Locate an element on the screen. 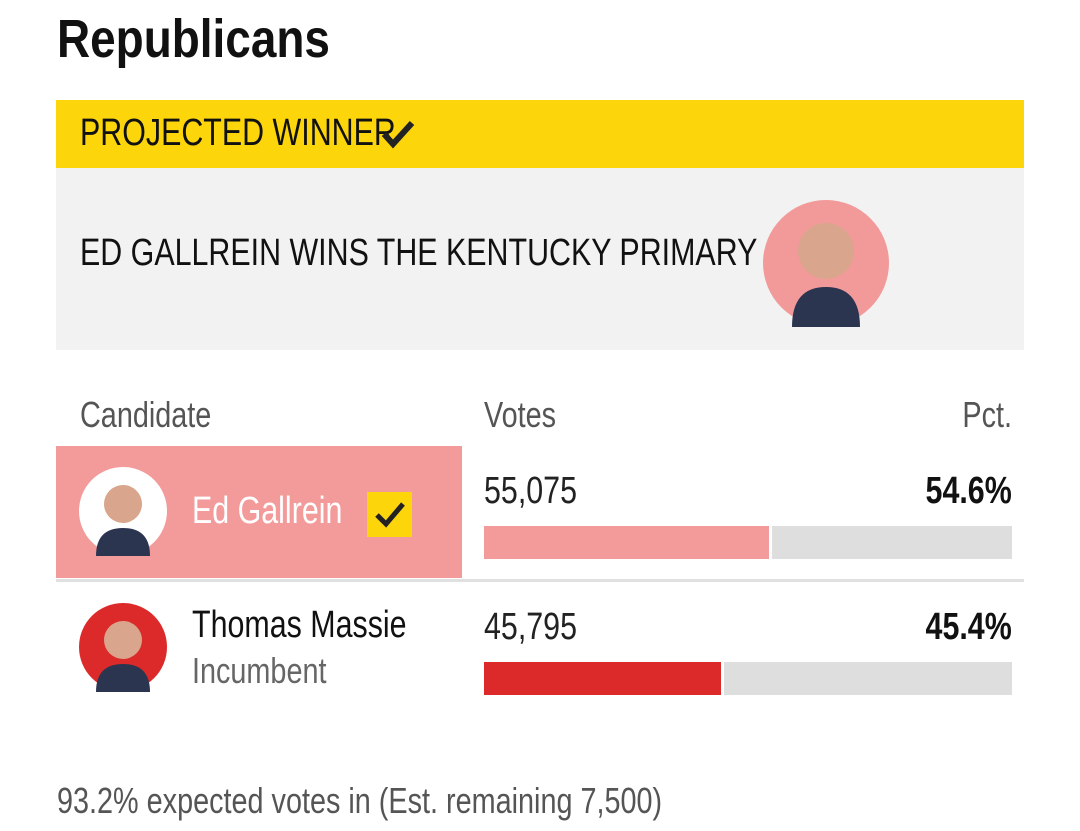 The height and width of the screenshot is (831, 1080). winner-check is located at coordinates (389, 514).